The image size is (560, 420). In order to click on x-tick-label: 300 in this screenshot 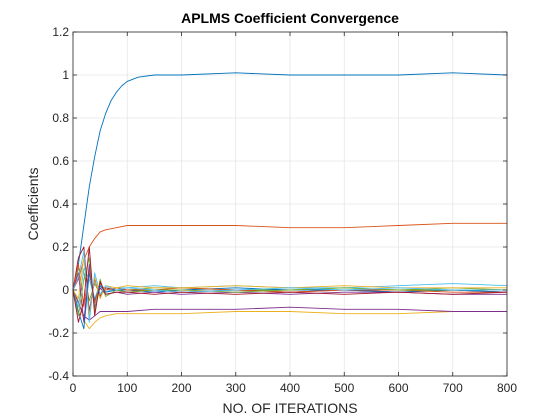, I will do `click(236, 388)`.